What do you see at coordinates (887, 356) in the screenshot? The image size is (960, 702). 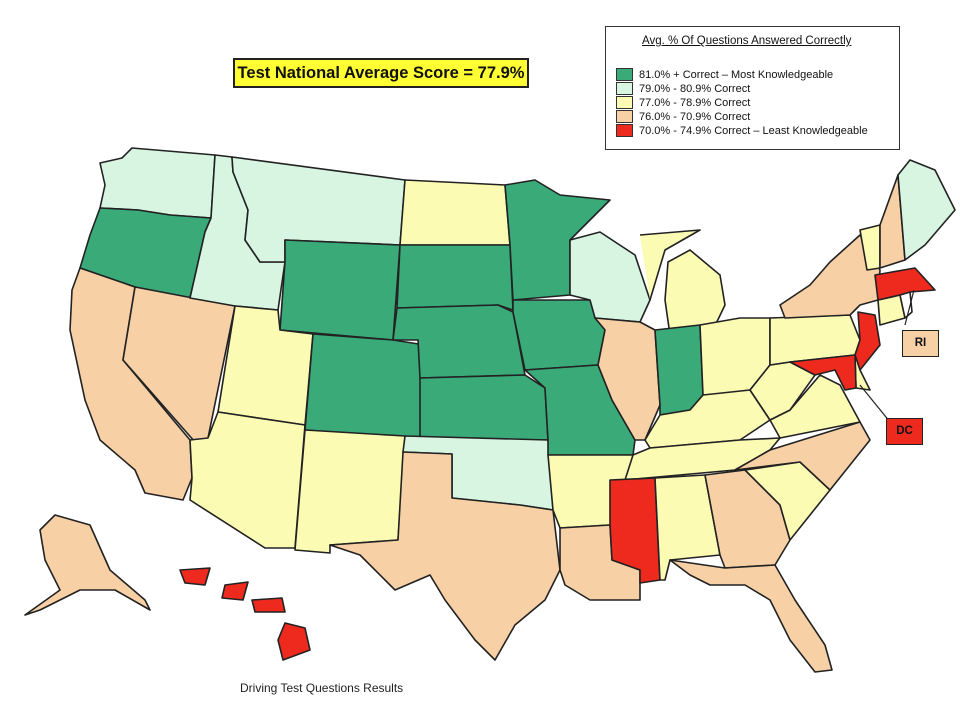 I see `callout-leaders` at bounding box center [887, 356].